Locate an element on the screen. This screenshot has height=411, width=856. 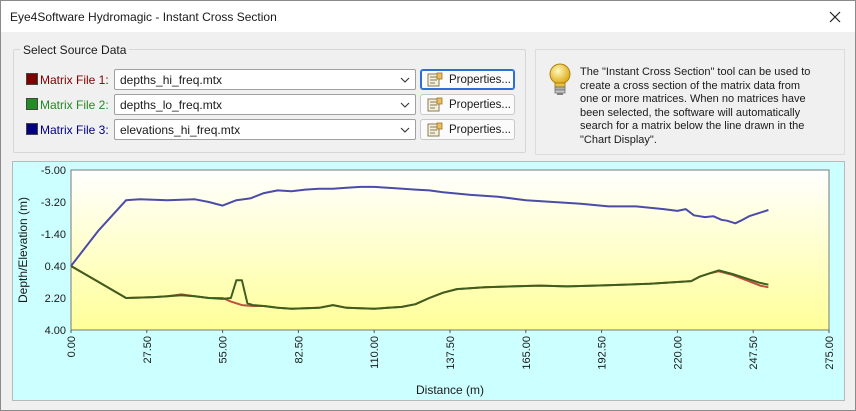
matrix-file-1-value: depths_hi_freq.mtx is located at coordinates (171, 80).